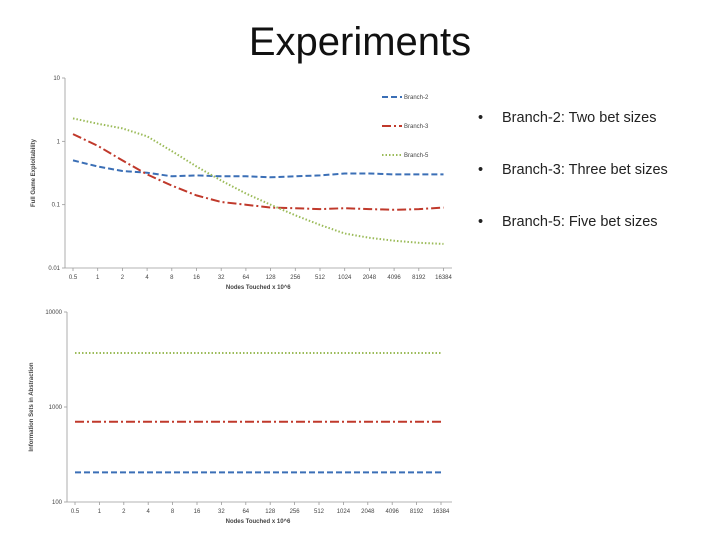 This screenshot has width=720, height=540. I want to click on y-tick-label: 10, so click(56, 79).